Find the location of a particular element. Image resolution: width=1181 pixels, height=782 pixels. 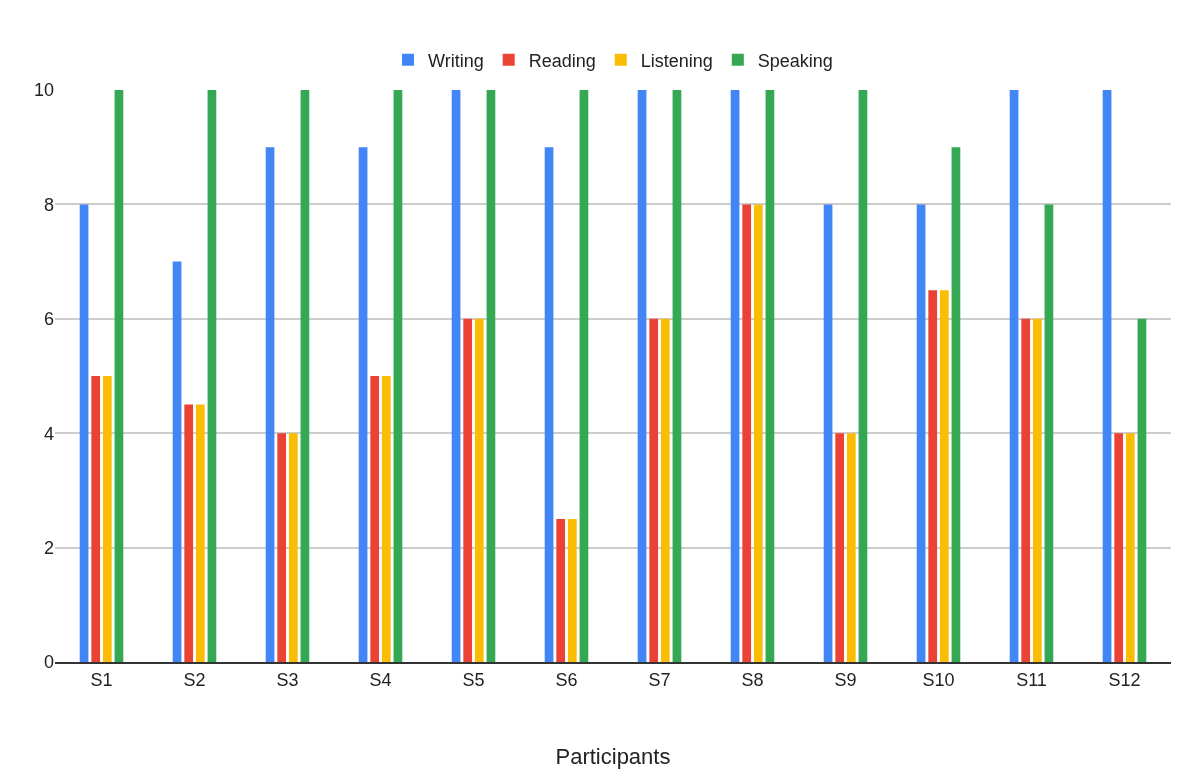

x-tick-label: S11 is located at coordinates (1031, 679).